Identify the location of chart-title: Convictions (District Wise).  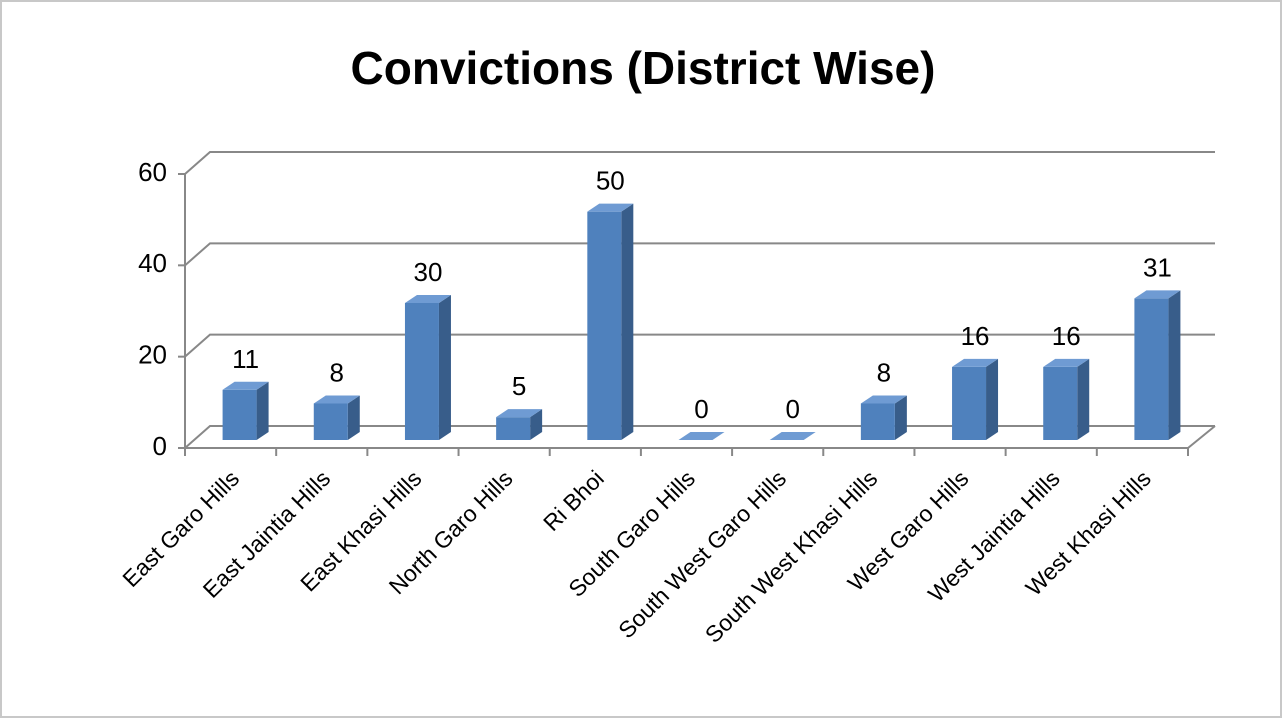
(643, 68).